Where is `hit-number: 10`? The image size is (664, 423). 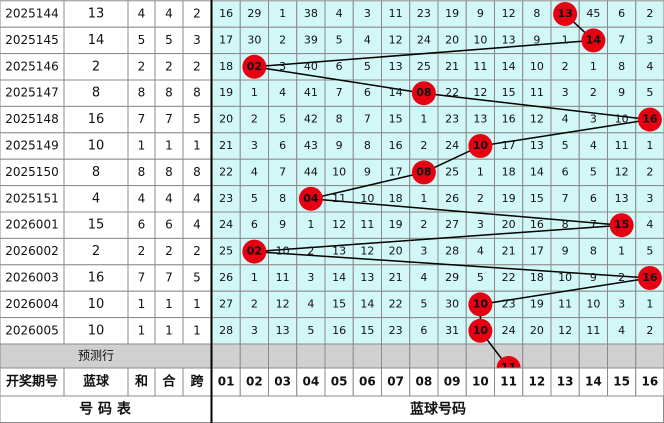 hit-number: 10 is located at coordinates (481, 145).